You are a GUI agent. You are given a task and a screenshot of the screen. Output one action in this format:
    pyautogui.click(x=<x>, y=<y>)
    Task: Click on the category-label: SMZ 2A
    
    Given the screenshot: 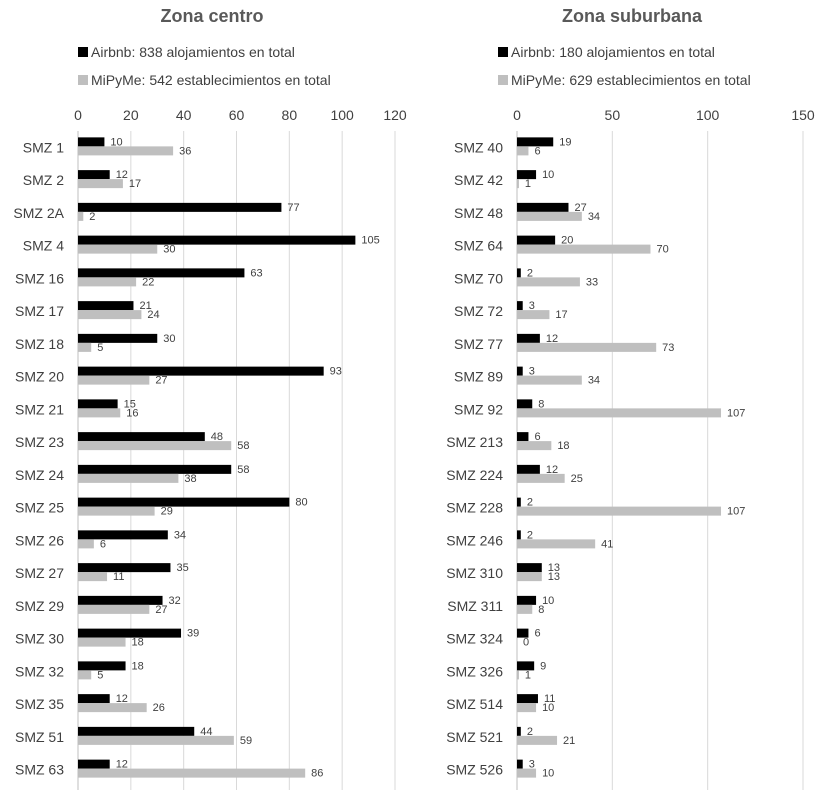 What is the action you would take?
    pyautogui.click(x=38, y=213)
    